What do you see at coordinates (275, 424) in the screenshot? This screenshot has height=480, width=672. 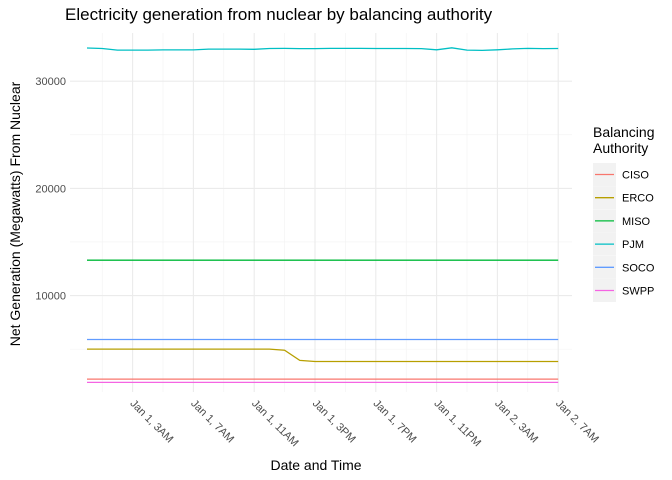 I see `x-tick-label: Jan 1, 11AM` at bounding box center [275, 424].